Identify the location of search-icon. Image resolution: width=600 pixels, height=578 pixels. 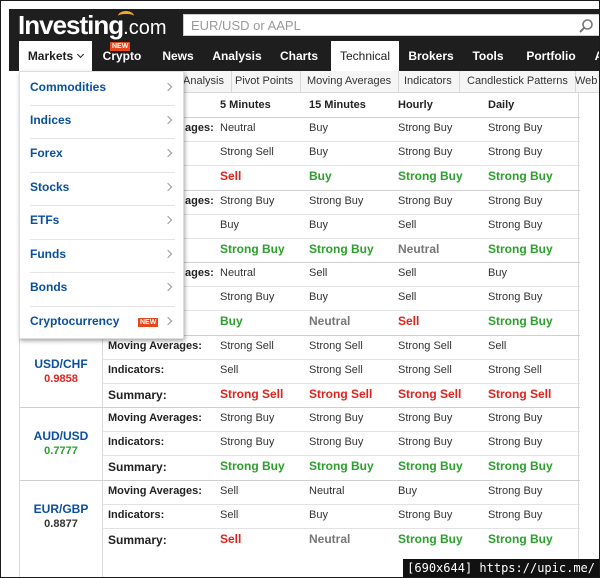
(586, 26).